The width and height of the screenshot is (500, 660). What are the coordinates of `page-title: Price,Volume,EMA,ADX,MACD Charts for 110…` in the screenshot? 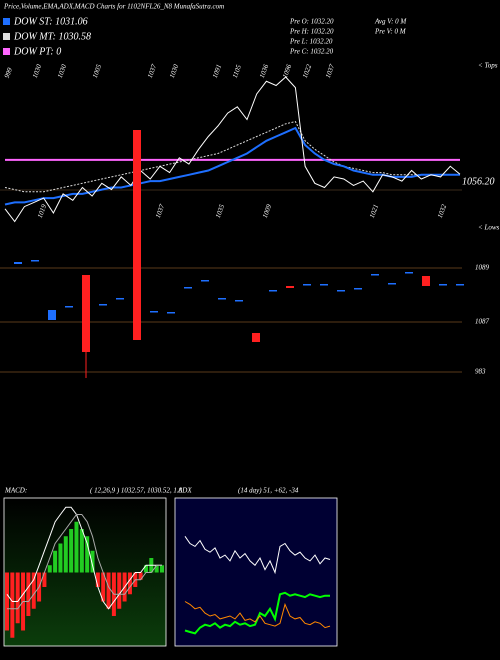 It's located at (113, 7).